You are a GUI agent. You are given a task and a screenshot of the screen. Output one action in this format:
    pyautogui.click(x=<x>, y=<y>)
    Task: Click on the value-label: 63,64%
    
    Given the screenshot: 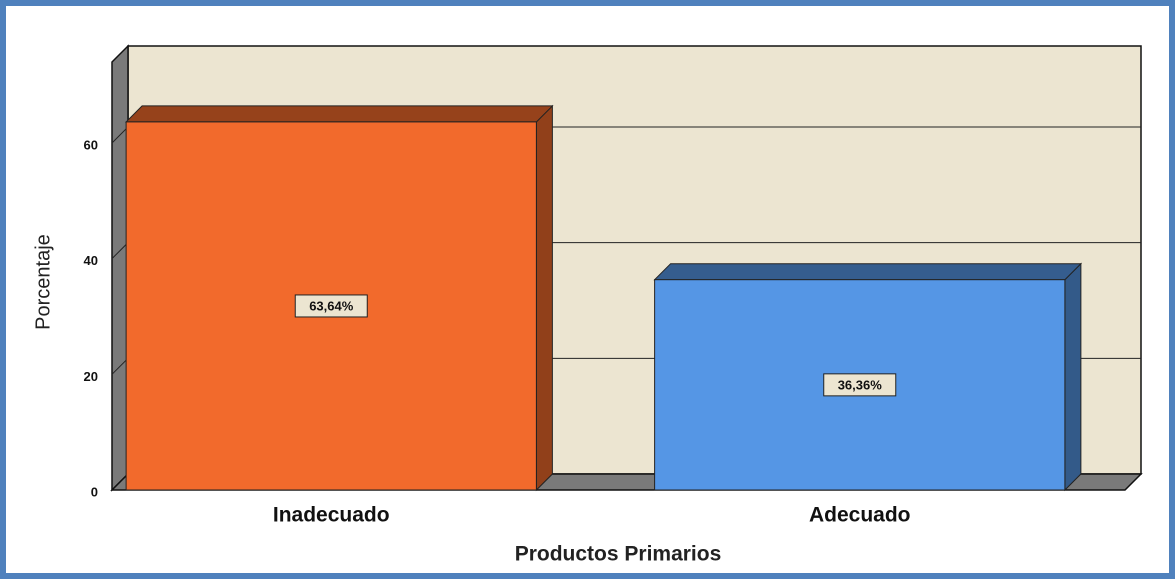 What is the action you would take?
    pyautogui.click(x=331, y=305)
    